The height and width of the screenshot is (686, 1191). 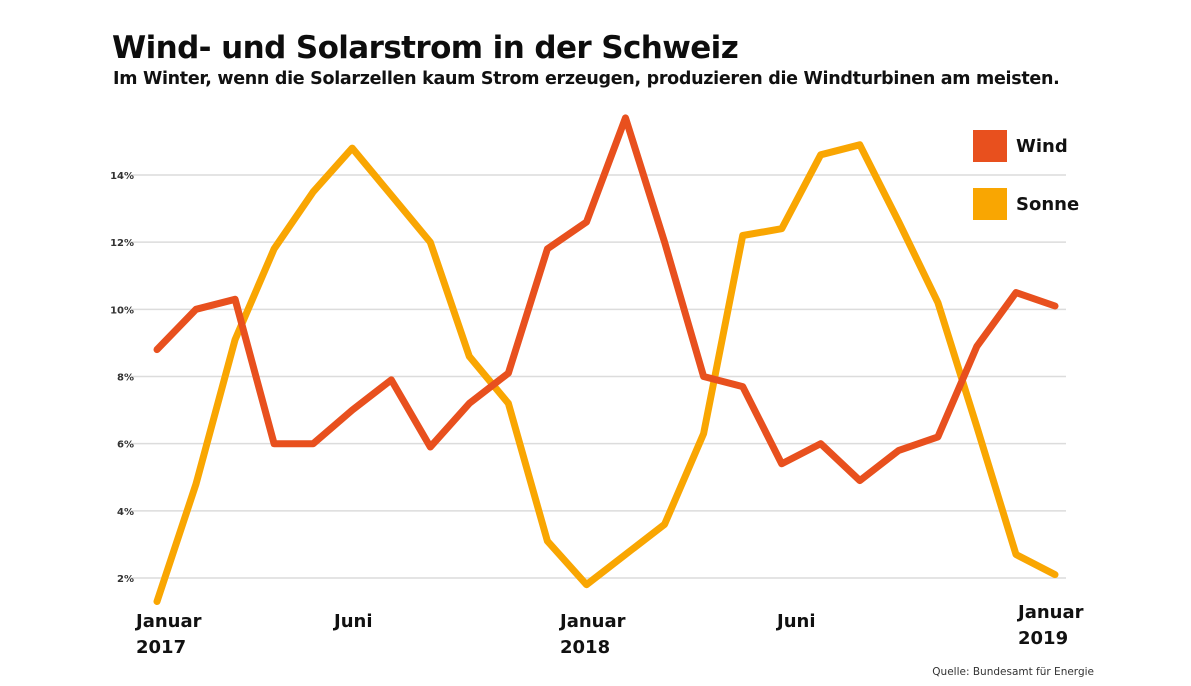 What do you see at coordinates (125, 378) in the screenshot?
I see `y-tick-label: 8%` at bounding box center [125, 378].